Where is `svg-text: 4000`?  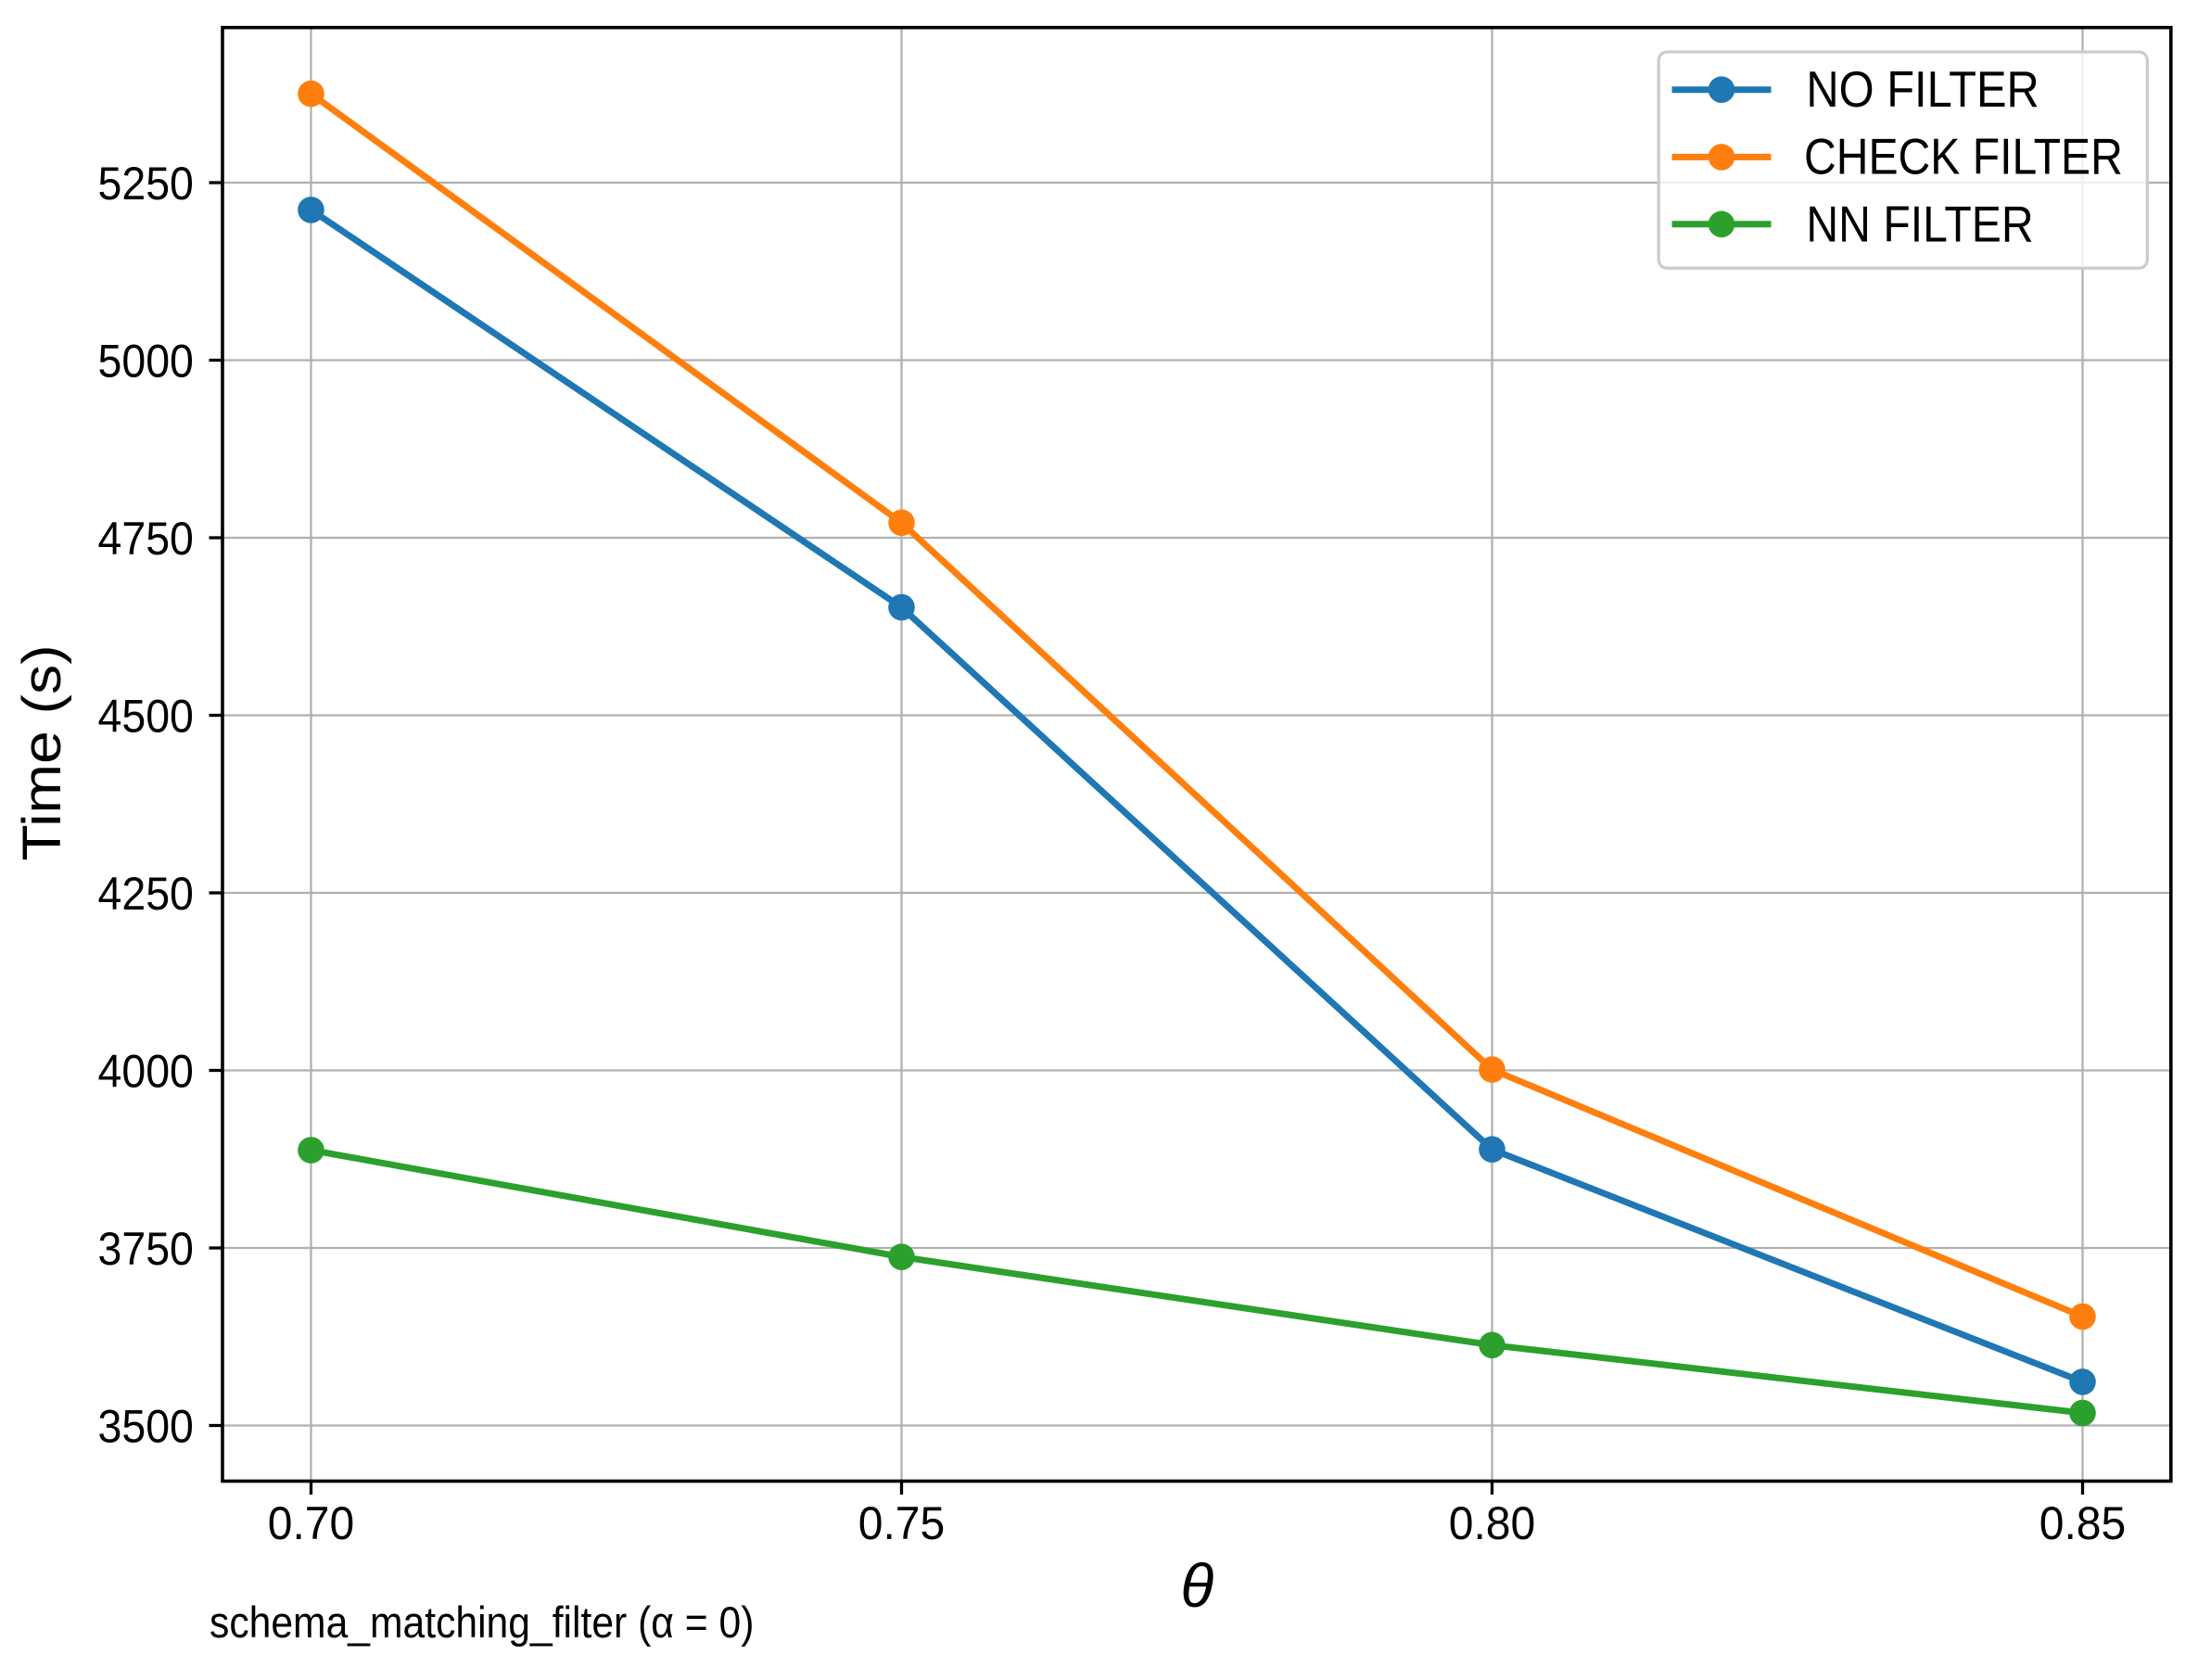 svg-text: 4000 is located at coordinates (146, 1072).